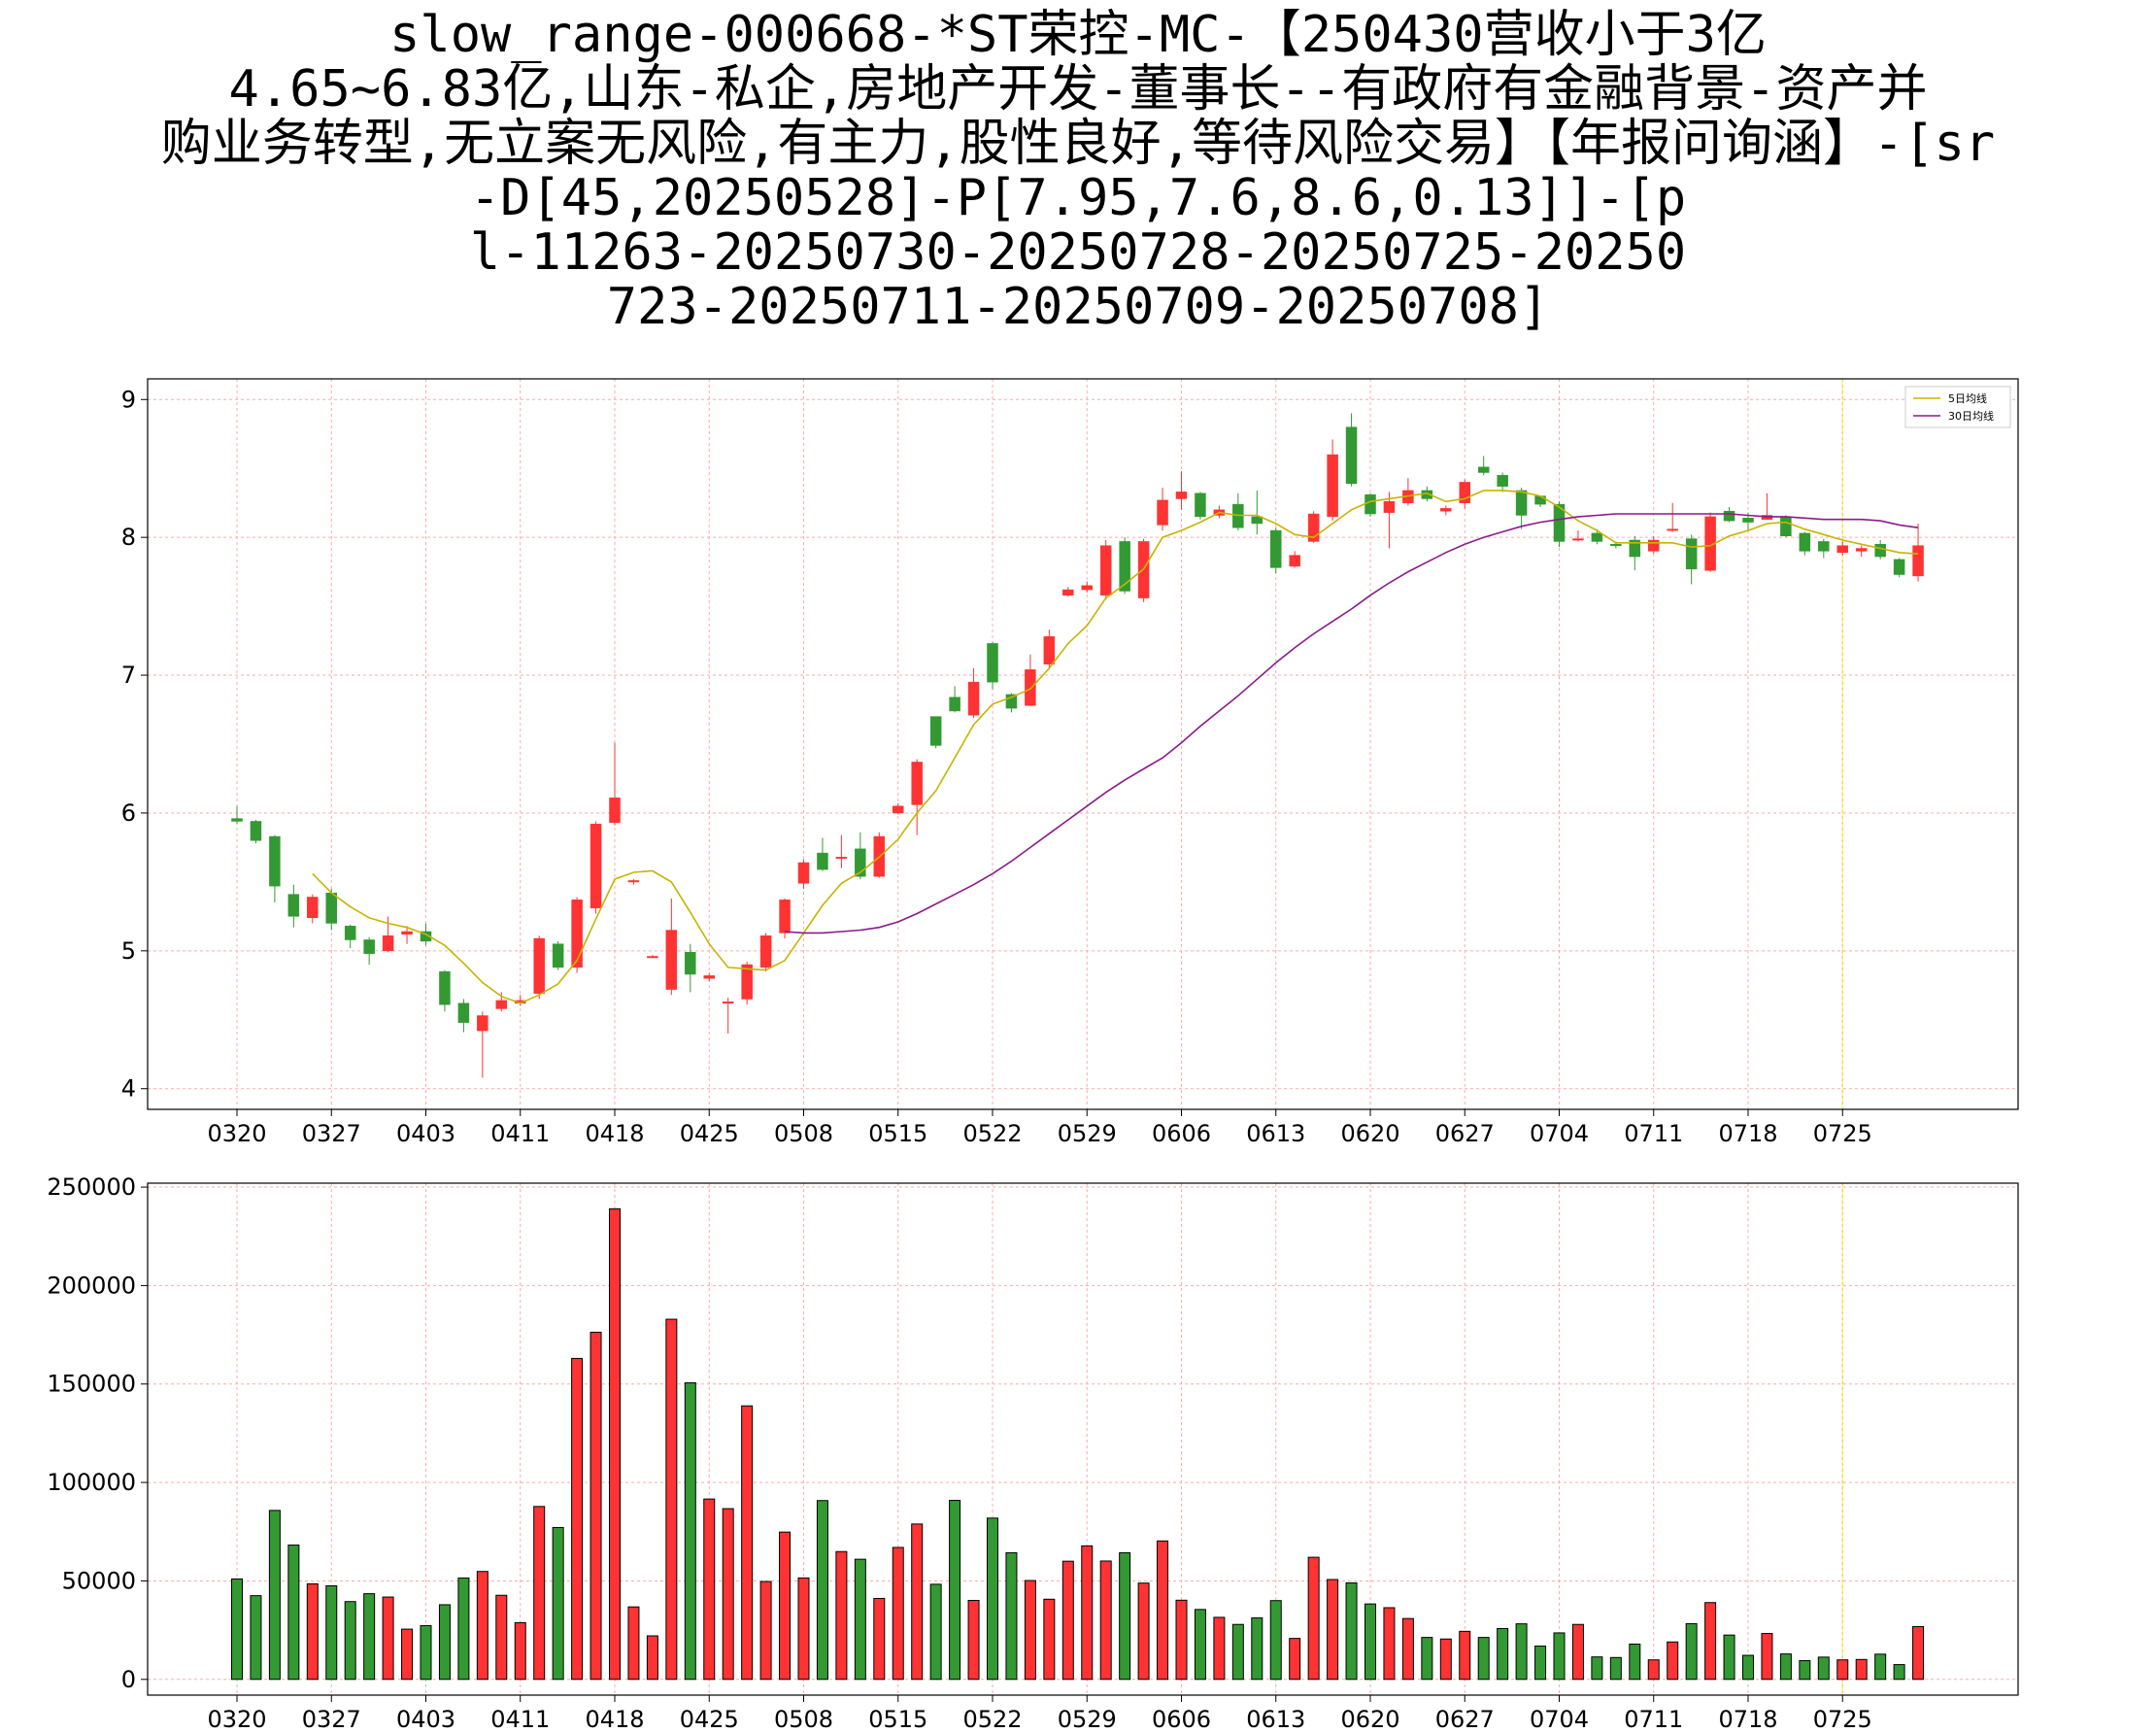 This screenshot has height=1733, width=2156. I want to click on title-line: -D[45,20250528]-P[7.95,7.6,8.6,0.13]]-[p, so click(1078, 198).